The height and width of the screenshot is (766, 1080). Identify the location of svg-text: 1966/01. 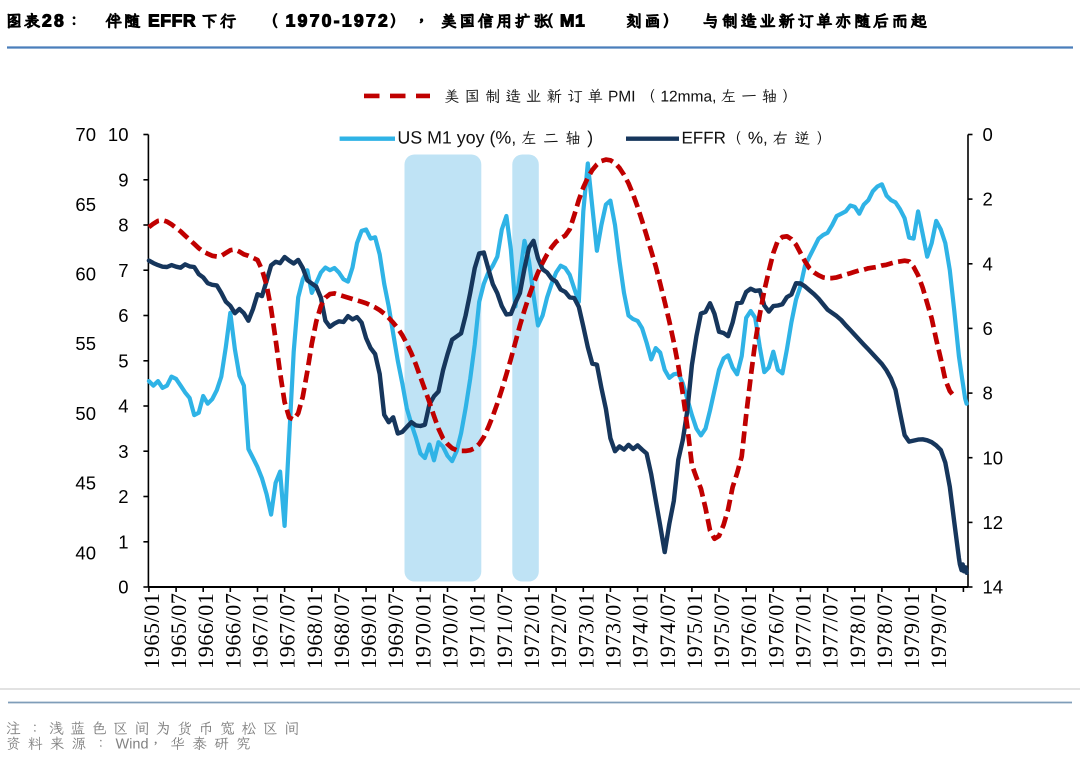
(205, 631).